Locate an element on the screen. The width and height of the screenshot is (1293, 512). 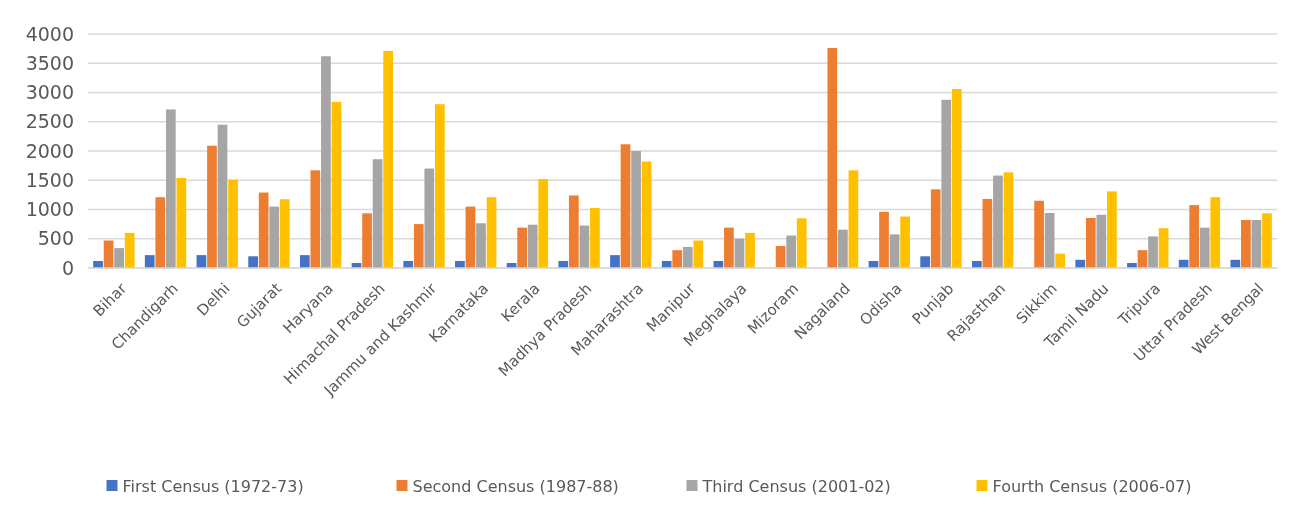
y-tick-label: 500 is located at coordinates (55, 238).